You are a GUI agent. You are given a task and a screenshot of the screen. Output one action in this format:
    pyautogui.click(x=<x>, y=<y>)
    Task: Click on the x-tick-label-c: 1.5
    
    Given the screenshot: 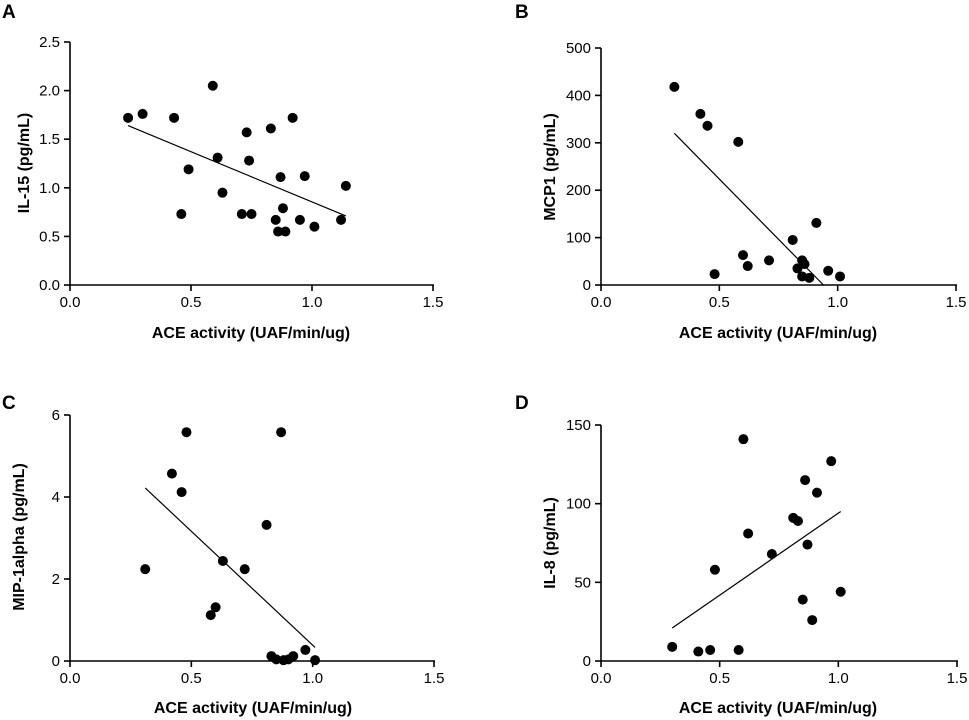 What is the action you would take?
    pyautogui.click(x=434, y=678)
    